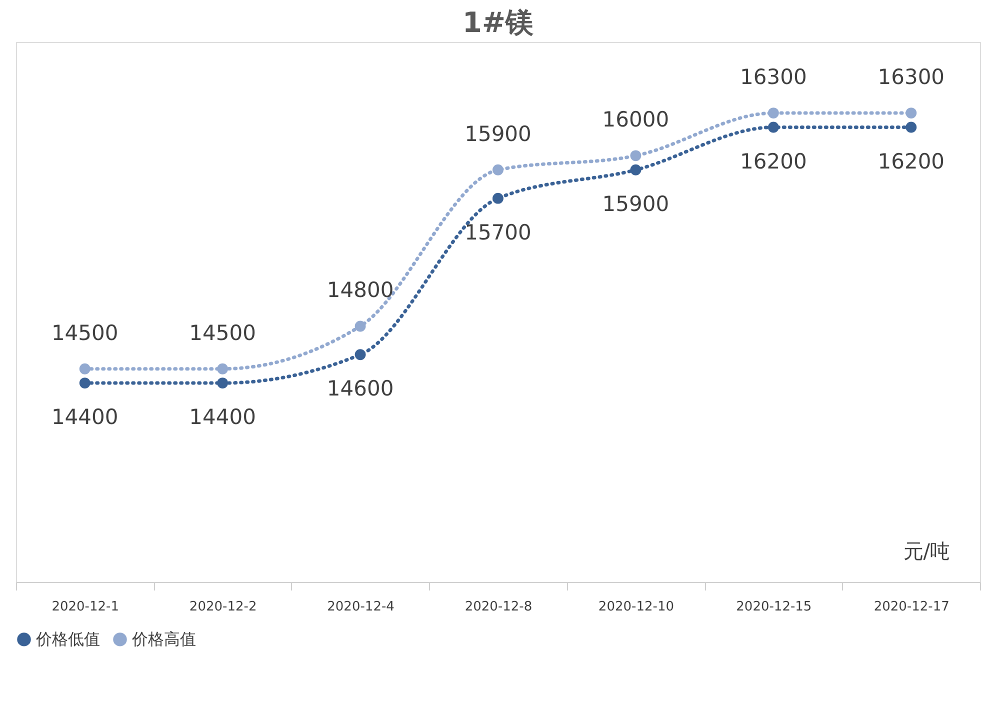 This screenshot has height=712, width=994. What do you see at coordinates (636, 120) in the screenshot?
I see `data-label: 16000` at bounding box center [636, 120].